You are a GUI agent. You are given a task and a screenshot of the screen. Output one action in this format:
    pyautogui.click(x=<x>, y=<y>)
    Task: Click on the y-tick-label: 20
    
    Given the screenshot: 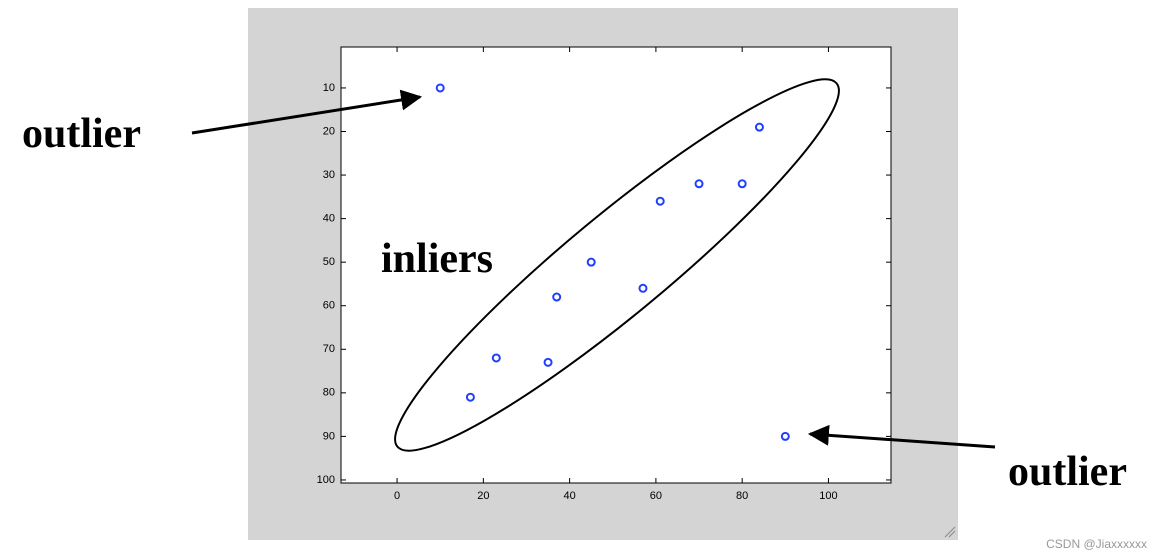 What is the action you would take?
    pyautogui.click(x=329, y=131)
    